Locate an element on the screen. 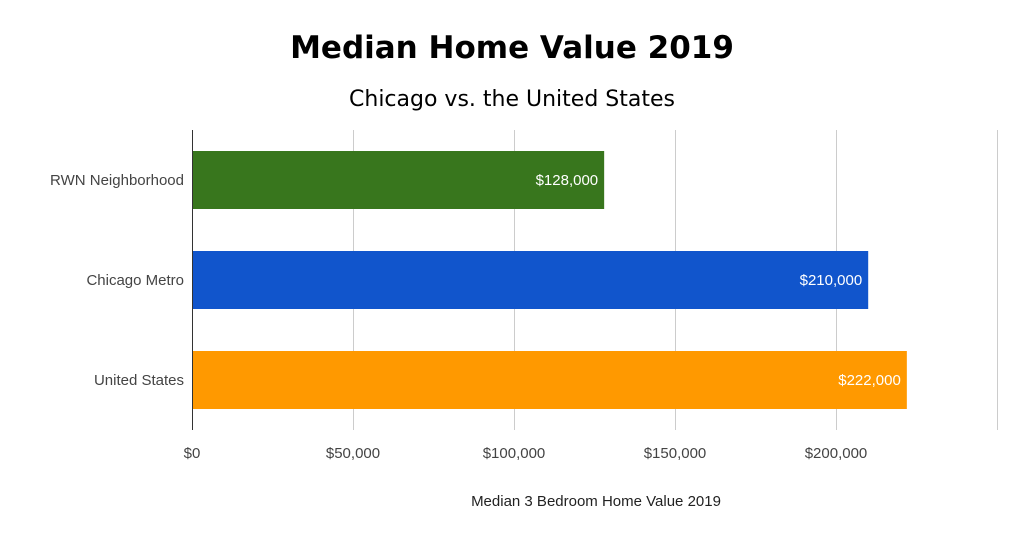 Image resolution: width=1024 pixels, height=538 pixels. x-tick-label: $200,000 is located at coordinates (836, 453).